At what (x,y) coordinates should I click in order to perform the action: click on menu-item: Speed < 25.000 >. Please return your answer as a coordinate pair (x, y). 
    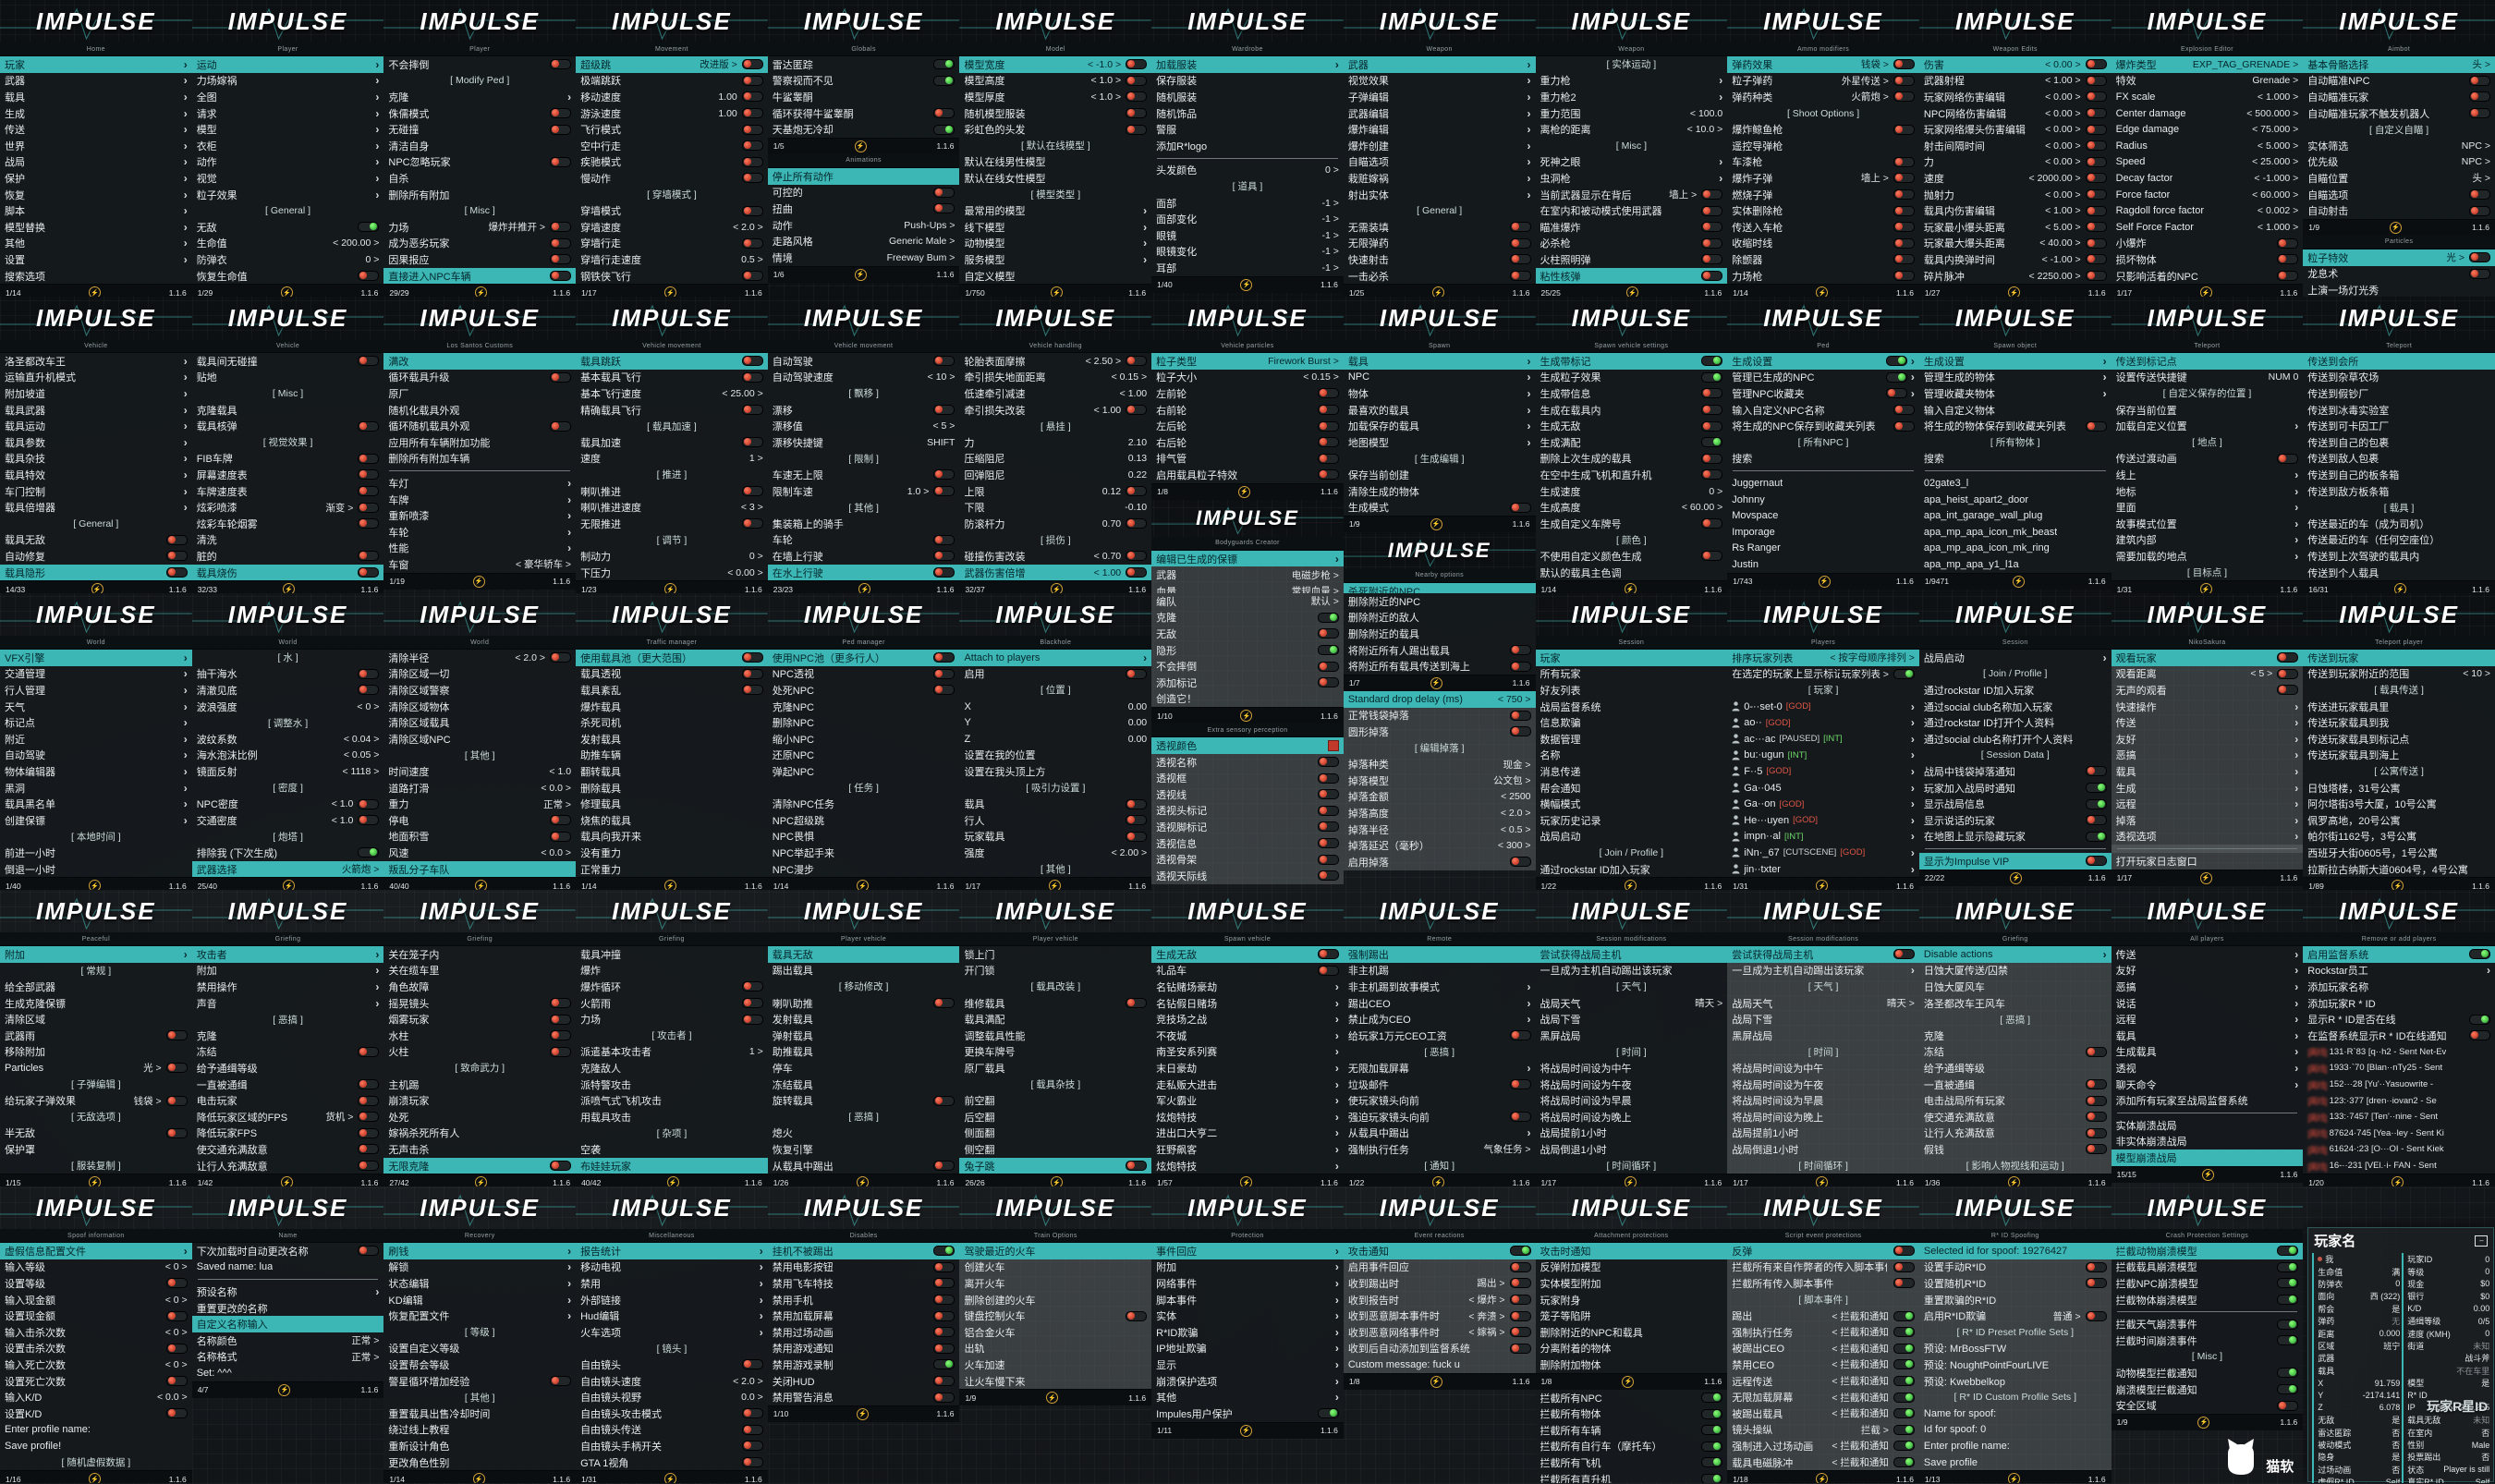
    Looking at the image, I should click on (2208, 162).